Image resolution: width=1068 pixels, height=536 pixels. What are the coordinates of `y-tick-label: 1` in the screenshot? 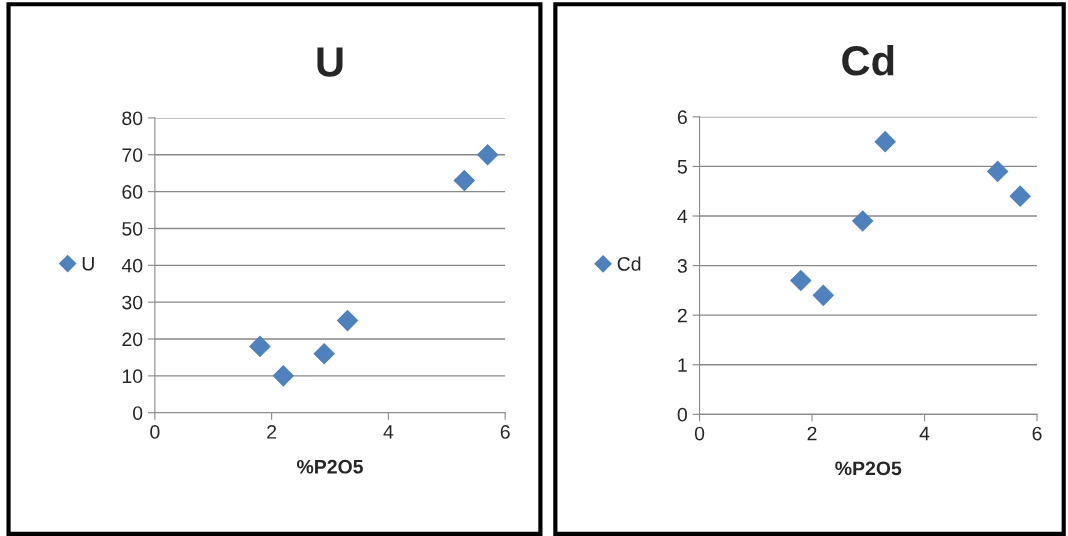 It's located at (682, 365).